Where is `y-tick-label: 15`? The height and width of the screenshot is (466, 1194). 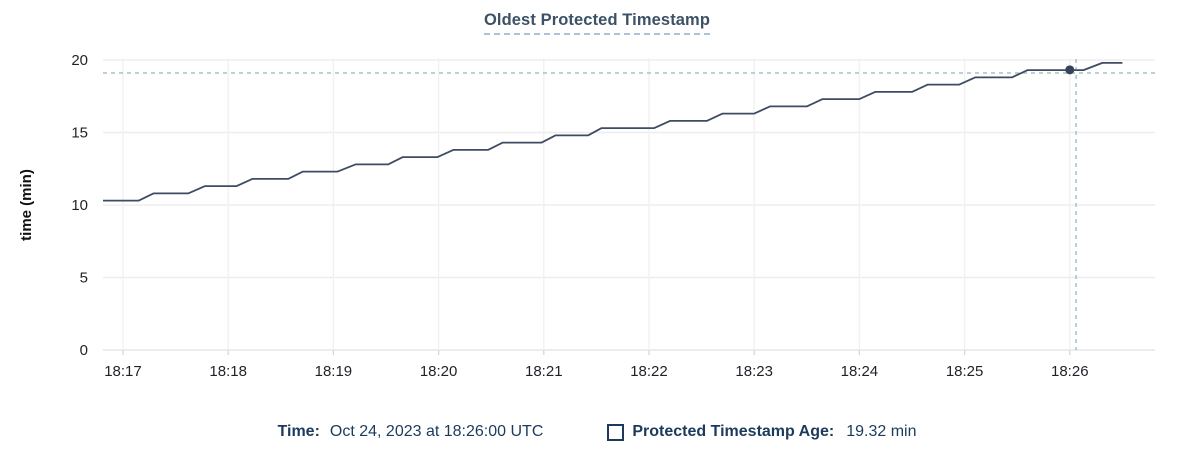 y-tick-label: 15 is located at coordinates (79, 133).